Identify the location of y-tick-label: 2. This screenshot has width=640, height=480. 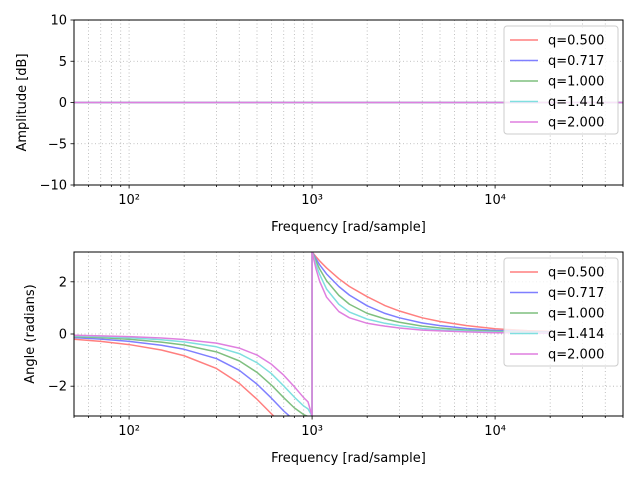
(63, 282).